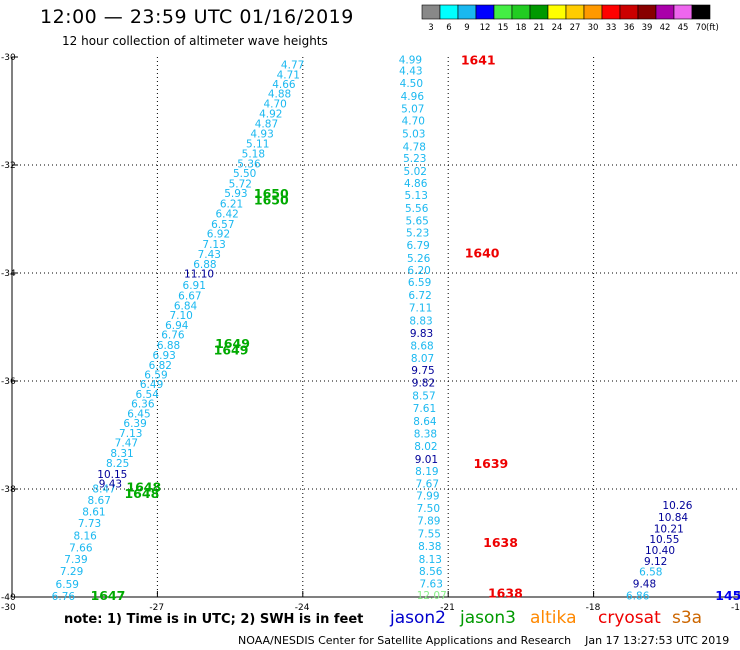 The width and height of the screenshot is (740, 650). What do you see at coordinates (482, 252) in the screenshot?
I see `time-label: 1640` at bounding box center [482, 252].